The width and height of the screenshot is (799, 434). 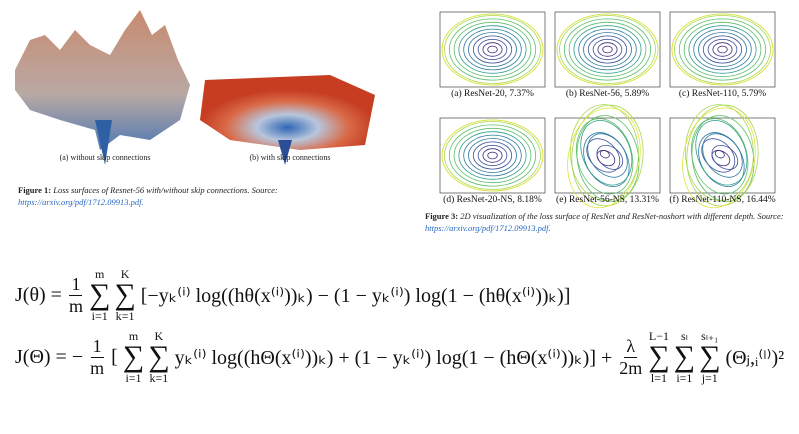 What do you see at coordinates (35, 190) in the screenshot?
I see `figure-label: Figure 1:` at bounding box center [35, 190].